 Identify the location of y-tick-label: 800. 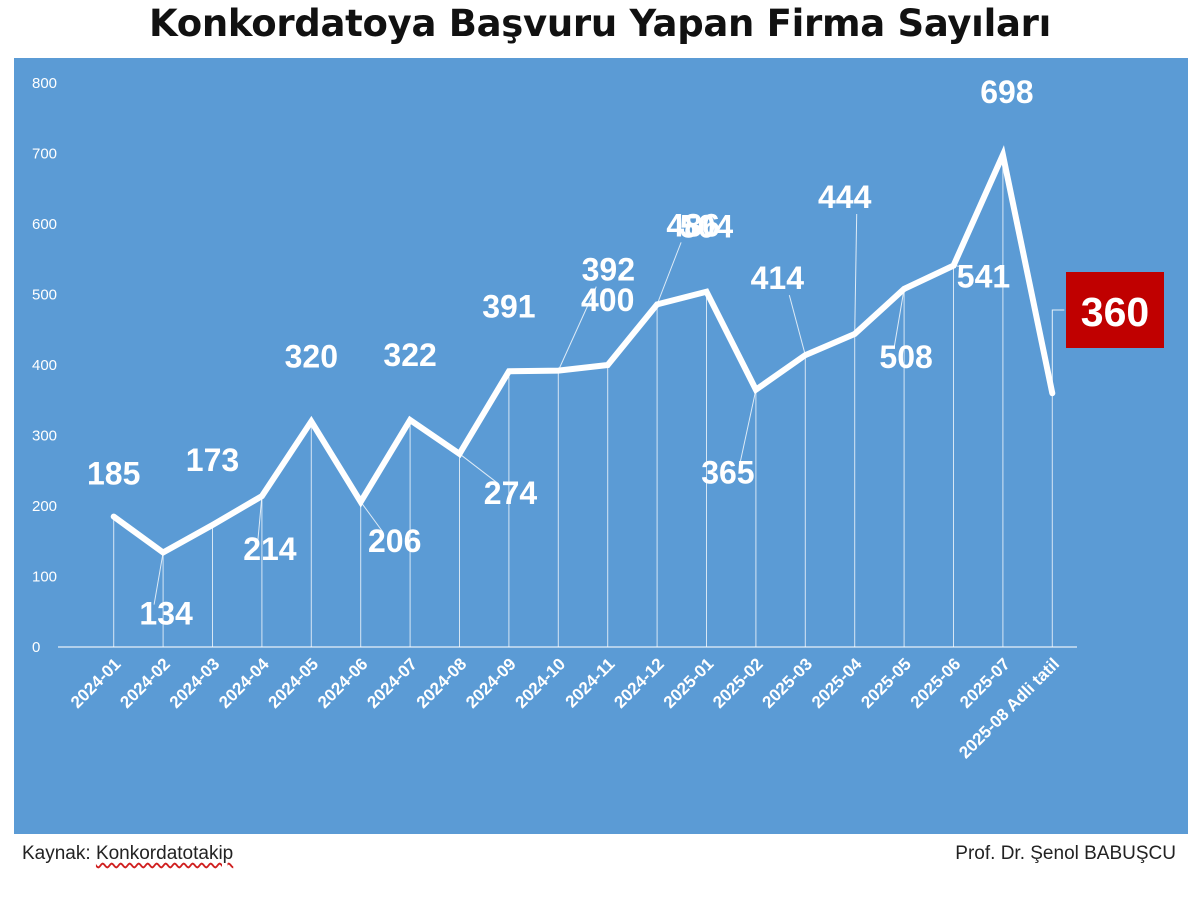
(44, 83).